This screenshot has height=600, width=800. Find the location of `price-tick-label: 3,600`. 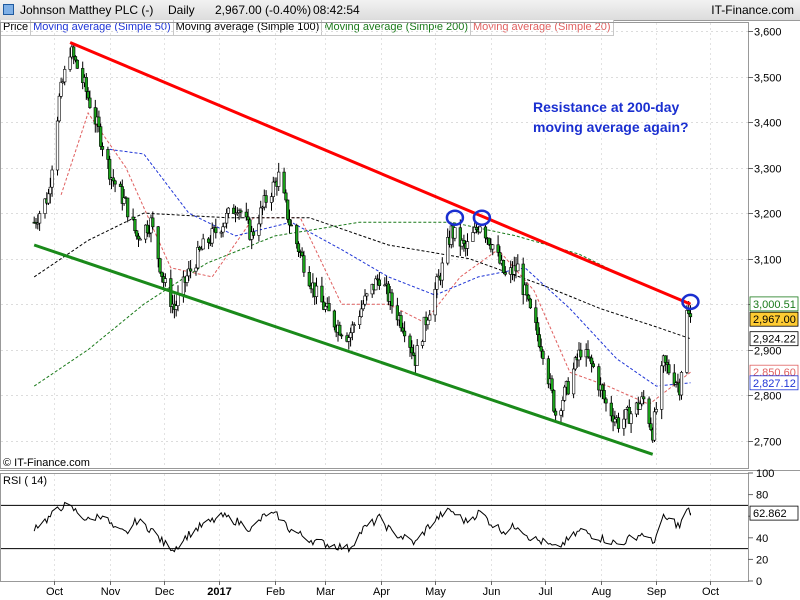

price-tick-label: 3,600 is located at coordinates (768, 33).